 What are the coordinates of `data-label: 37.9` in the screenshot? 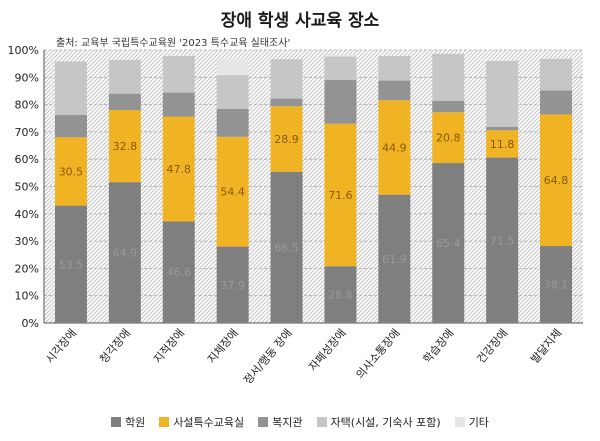 It's located at (232, 285).